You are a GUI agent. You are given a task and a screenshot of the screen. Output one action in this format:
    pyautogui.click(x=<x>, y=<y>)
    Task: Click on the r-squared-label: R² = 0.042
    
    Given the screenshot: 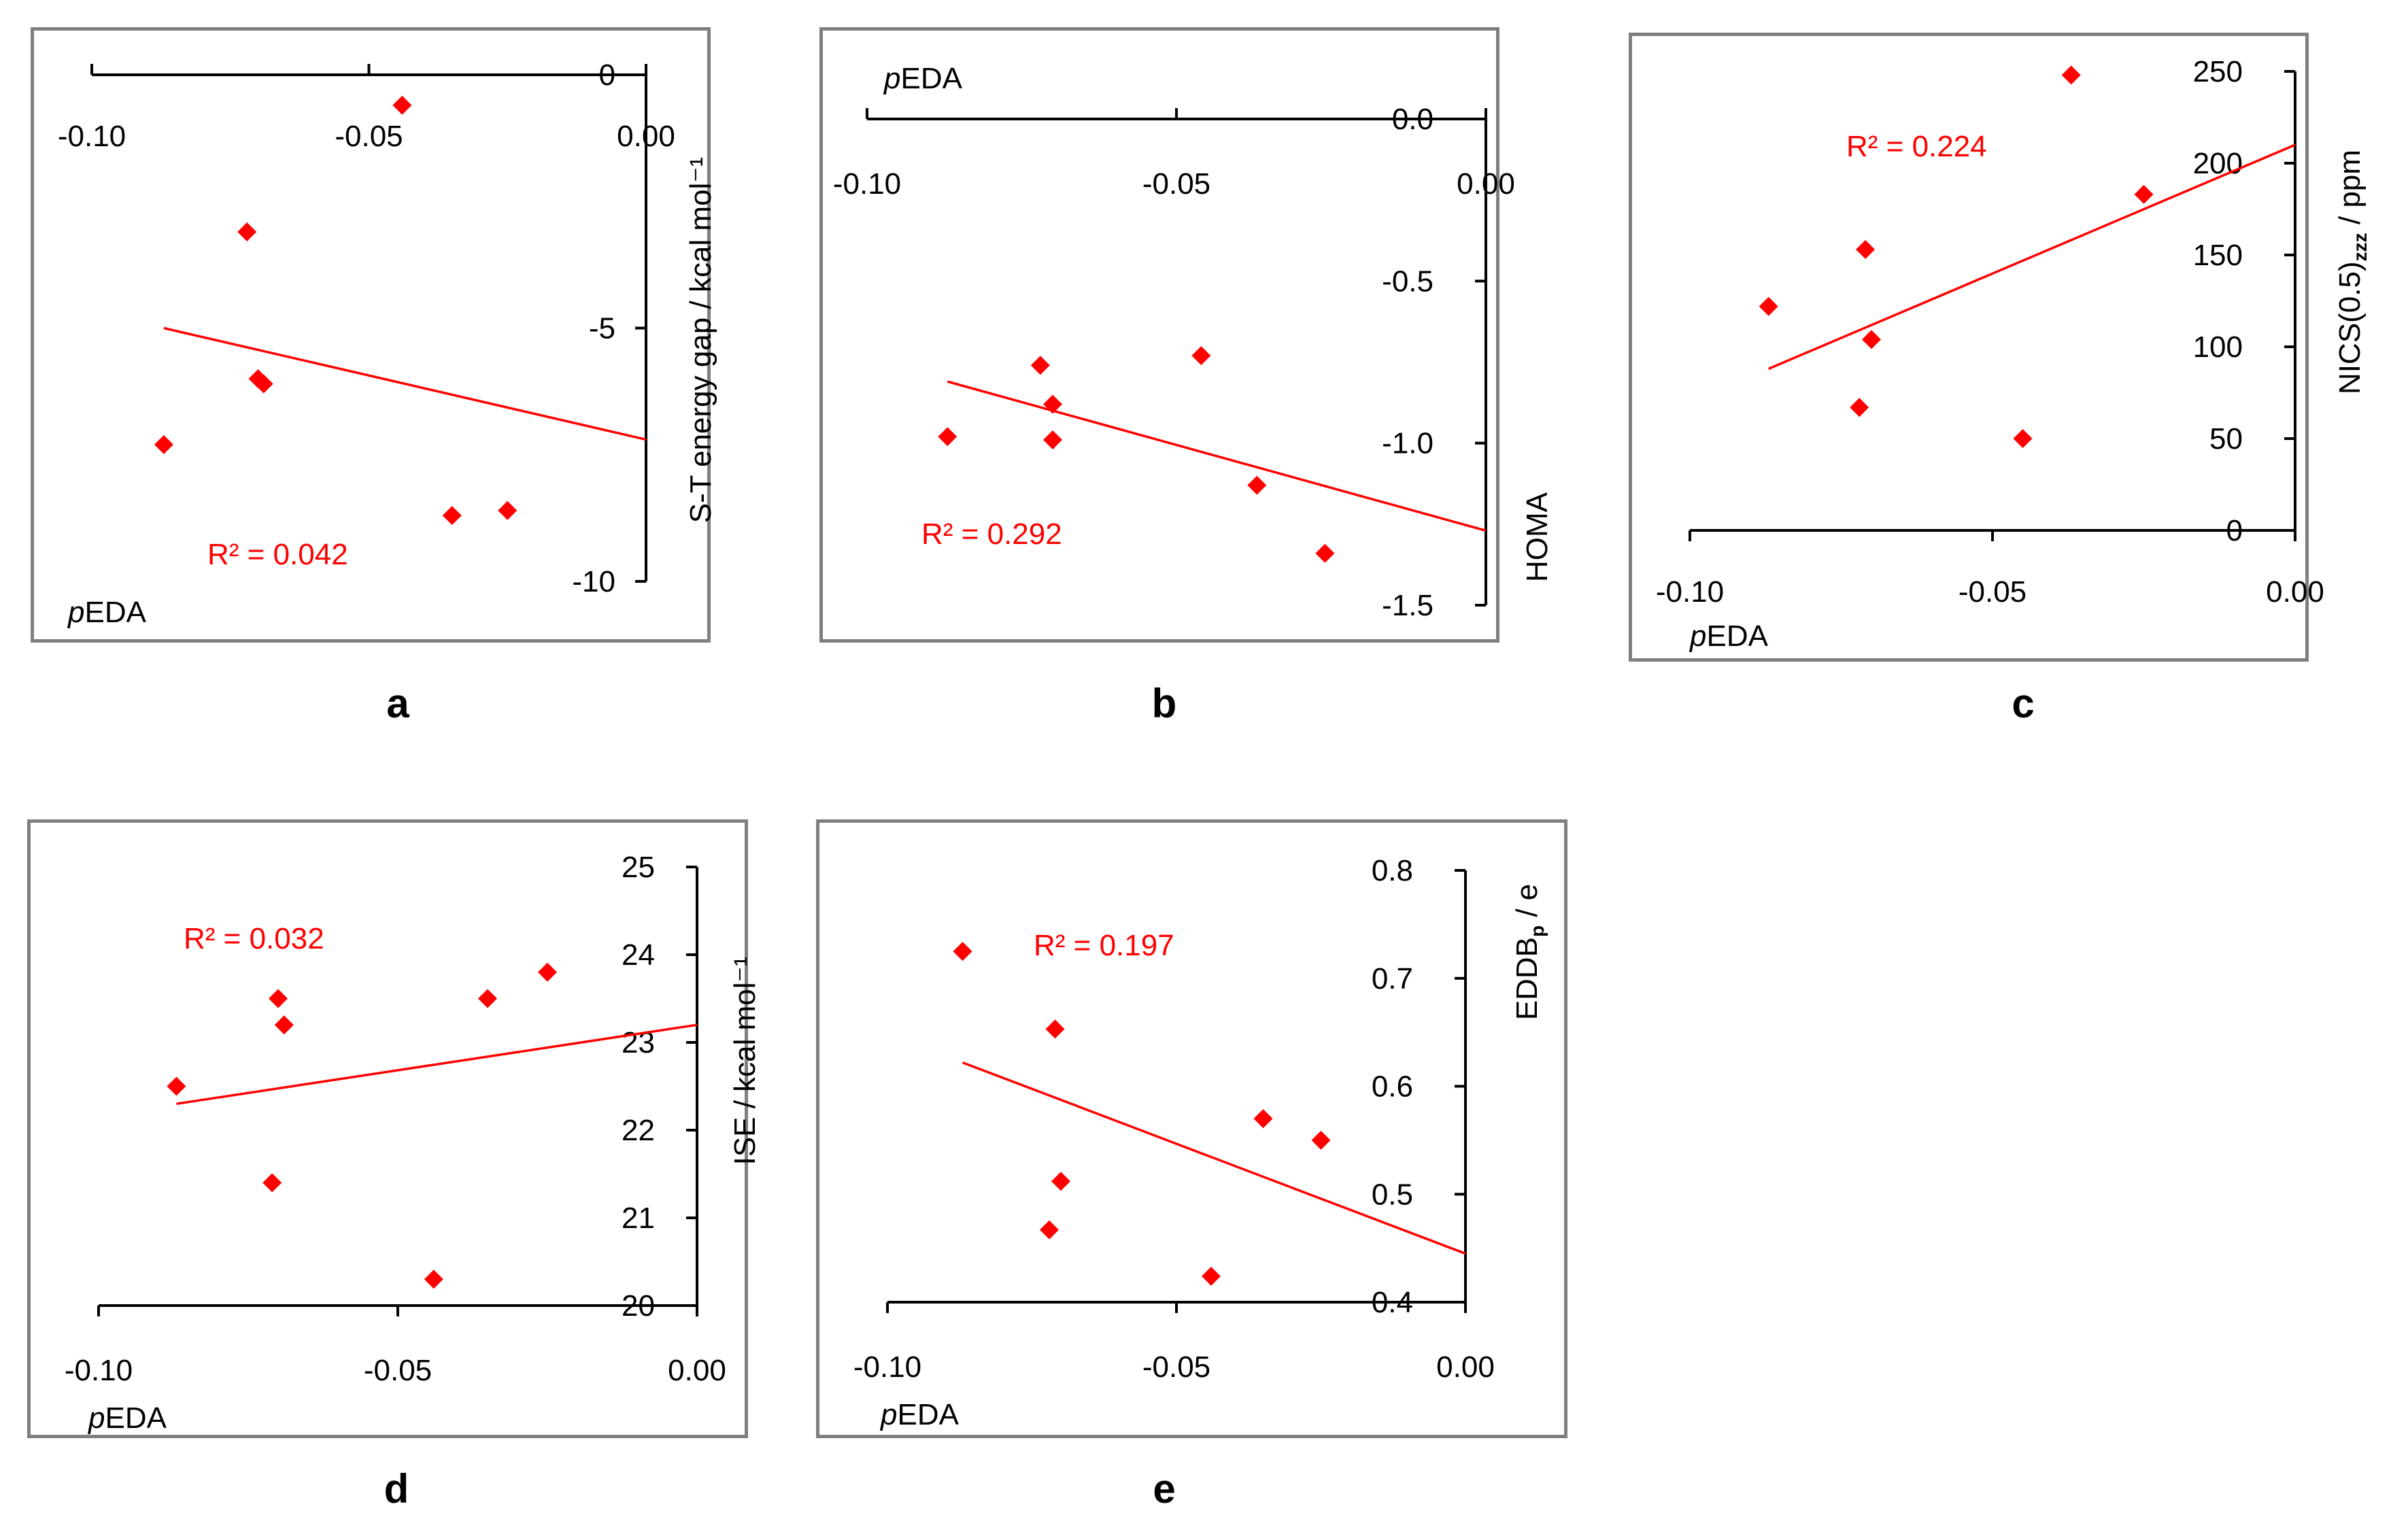 What is the action you would take?
    pyautogui.click(x=278, y=554)
    